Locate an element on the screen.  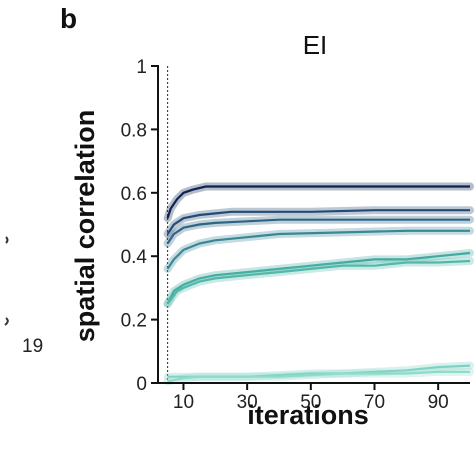
cropped-mark-lower is located at coordinates (6, 321).